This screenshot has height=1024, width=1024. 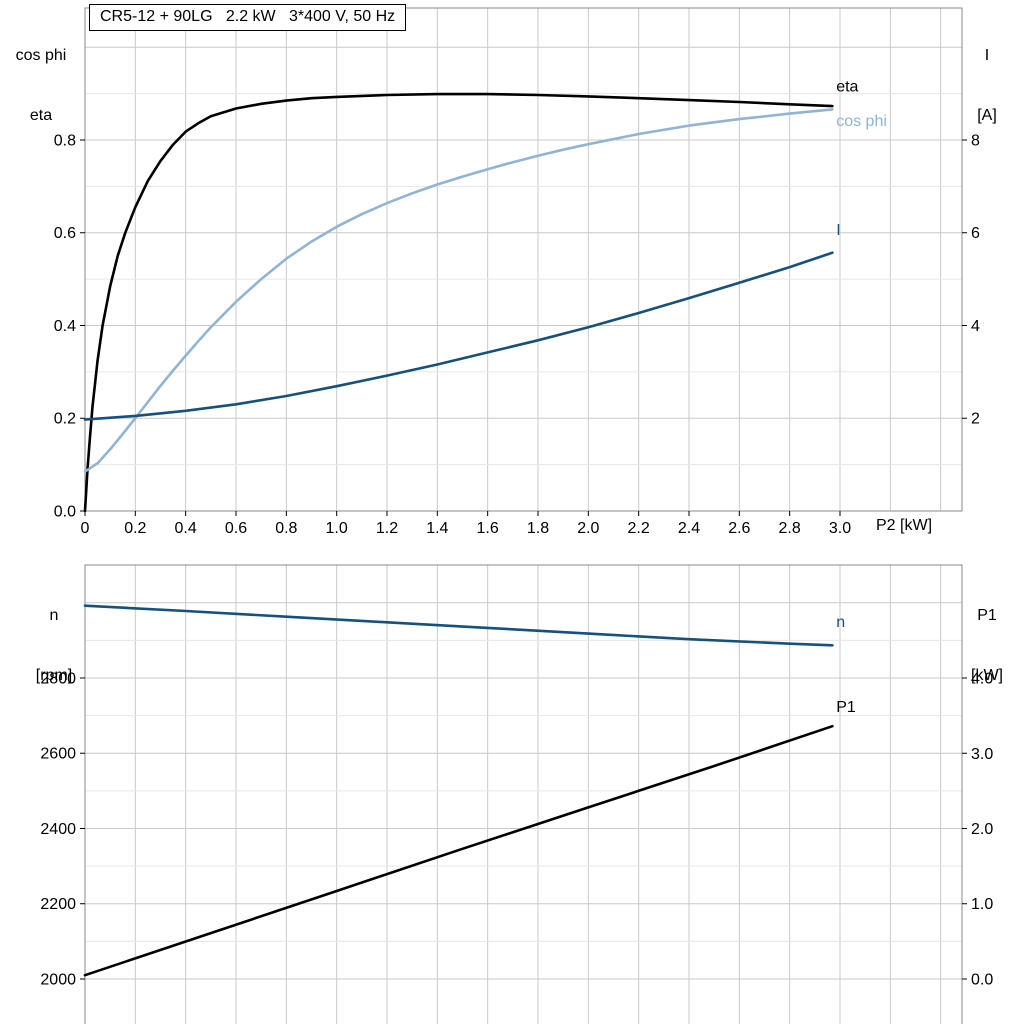 I want to click on chart-title: CR5-12 + 90LG 2.2 kW 3*400 V, 50 Hz, so click(x=248, y=17).